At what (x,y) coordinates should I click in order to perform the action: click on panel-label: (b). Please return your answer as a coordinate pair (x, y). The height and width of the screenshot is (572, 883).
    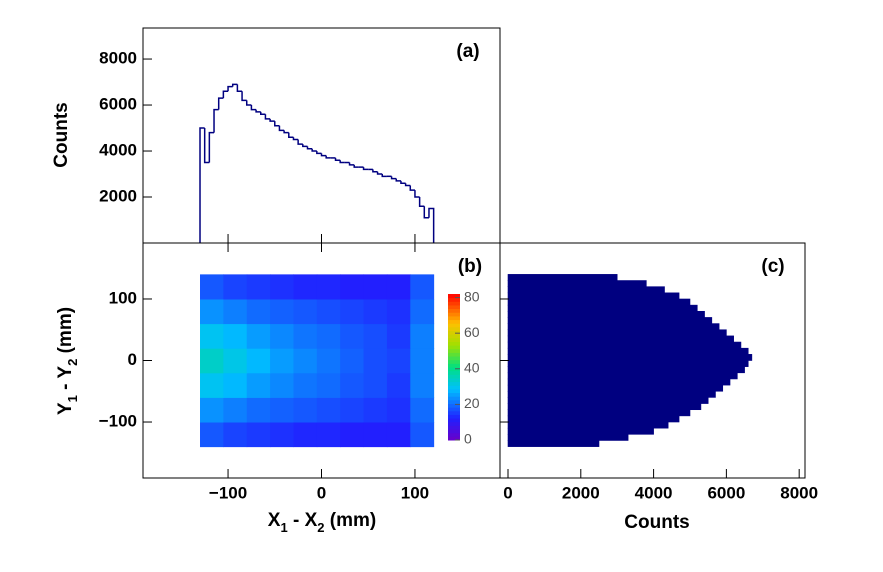
    Looking at the image, I should click on (470, 266).